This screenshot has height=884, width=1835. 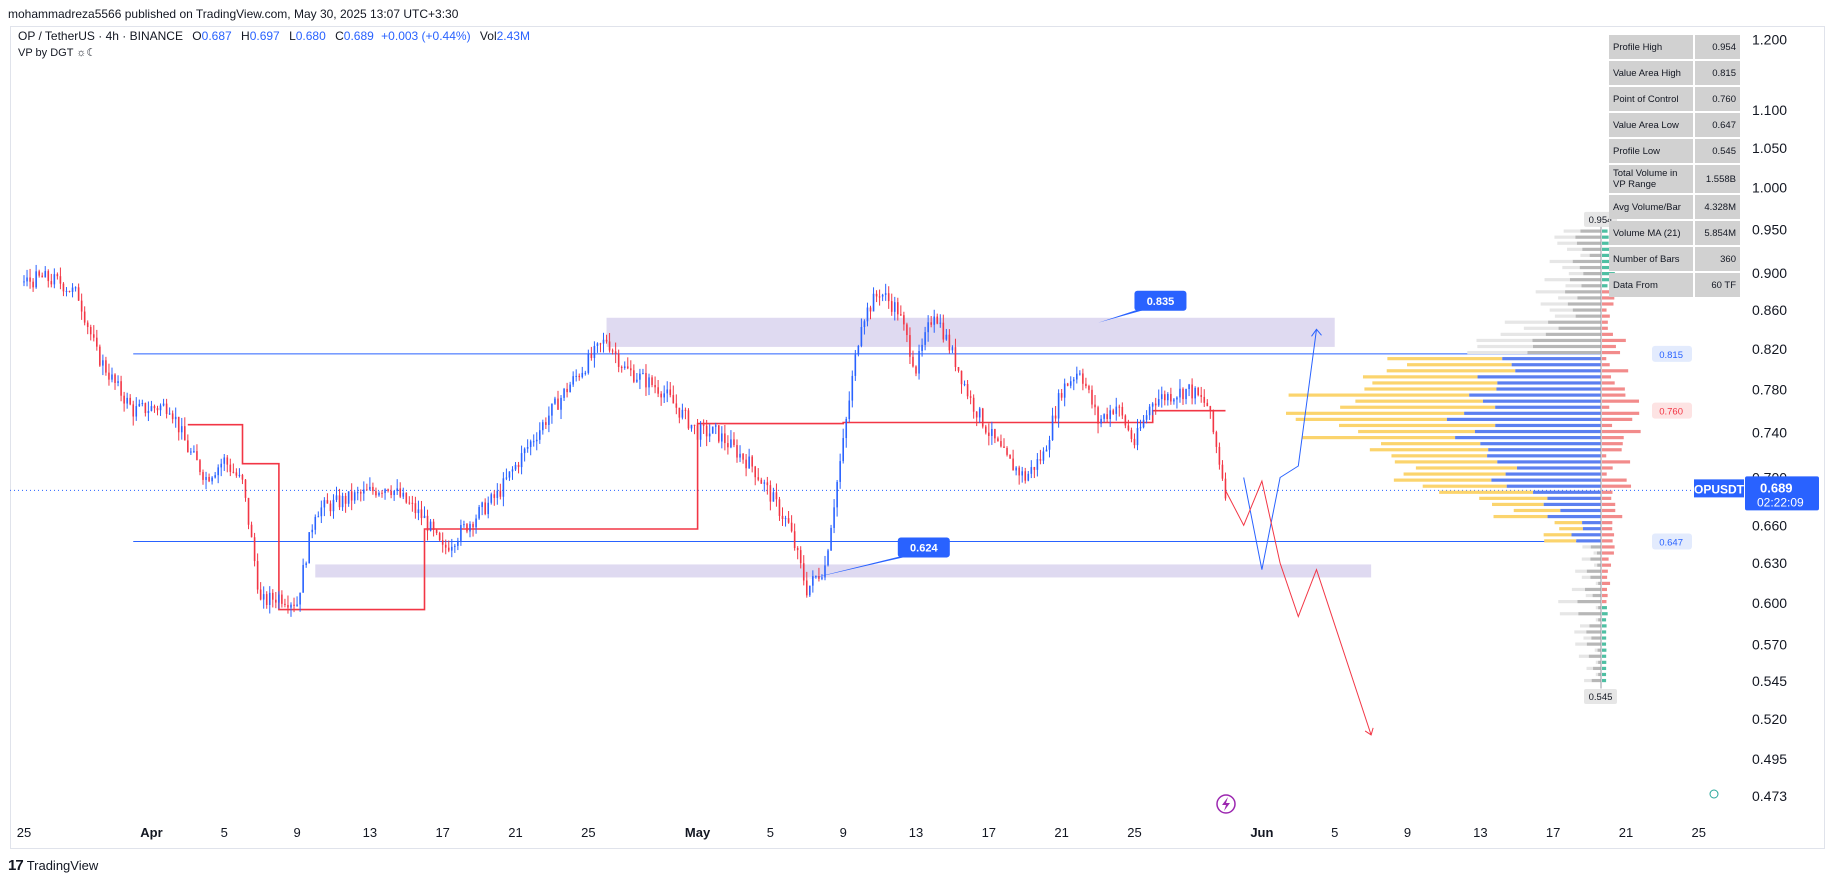 I want to click on callout-lower-zone-box, so click(x=923, y=547).